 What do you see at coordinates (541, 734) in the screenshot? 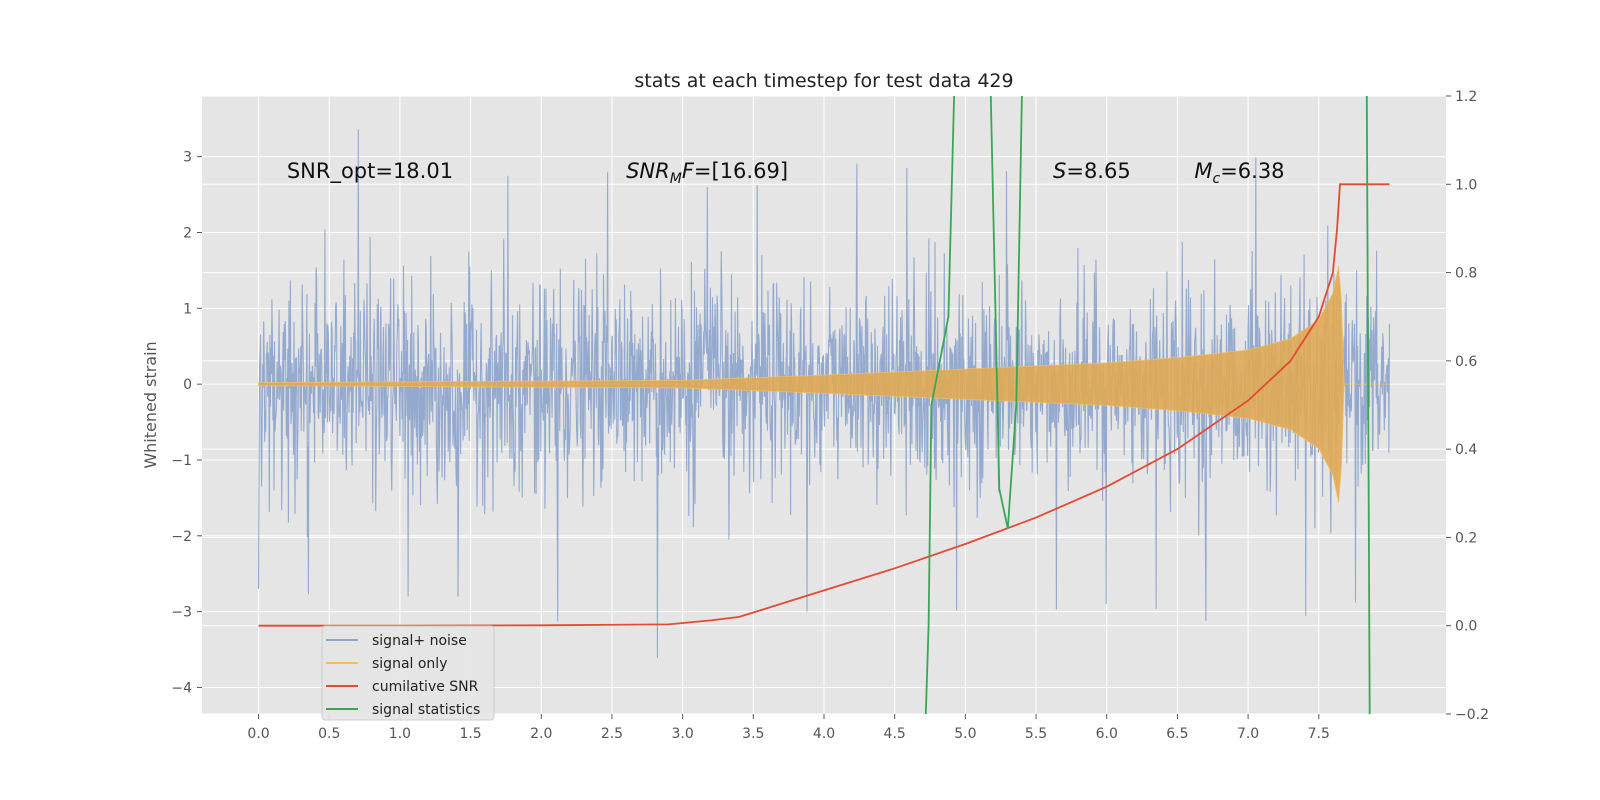
I see `x-tick-label: 2.0` at bounding box center [541, 734].